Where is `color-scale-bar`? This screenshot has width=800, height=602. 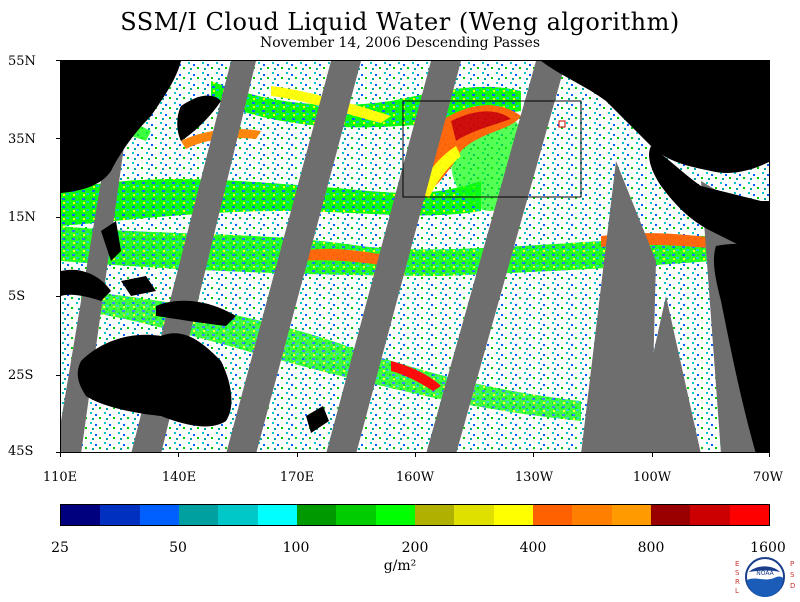
color-scale-bar is located at coordinates (415, 515).